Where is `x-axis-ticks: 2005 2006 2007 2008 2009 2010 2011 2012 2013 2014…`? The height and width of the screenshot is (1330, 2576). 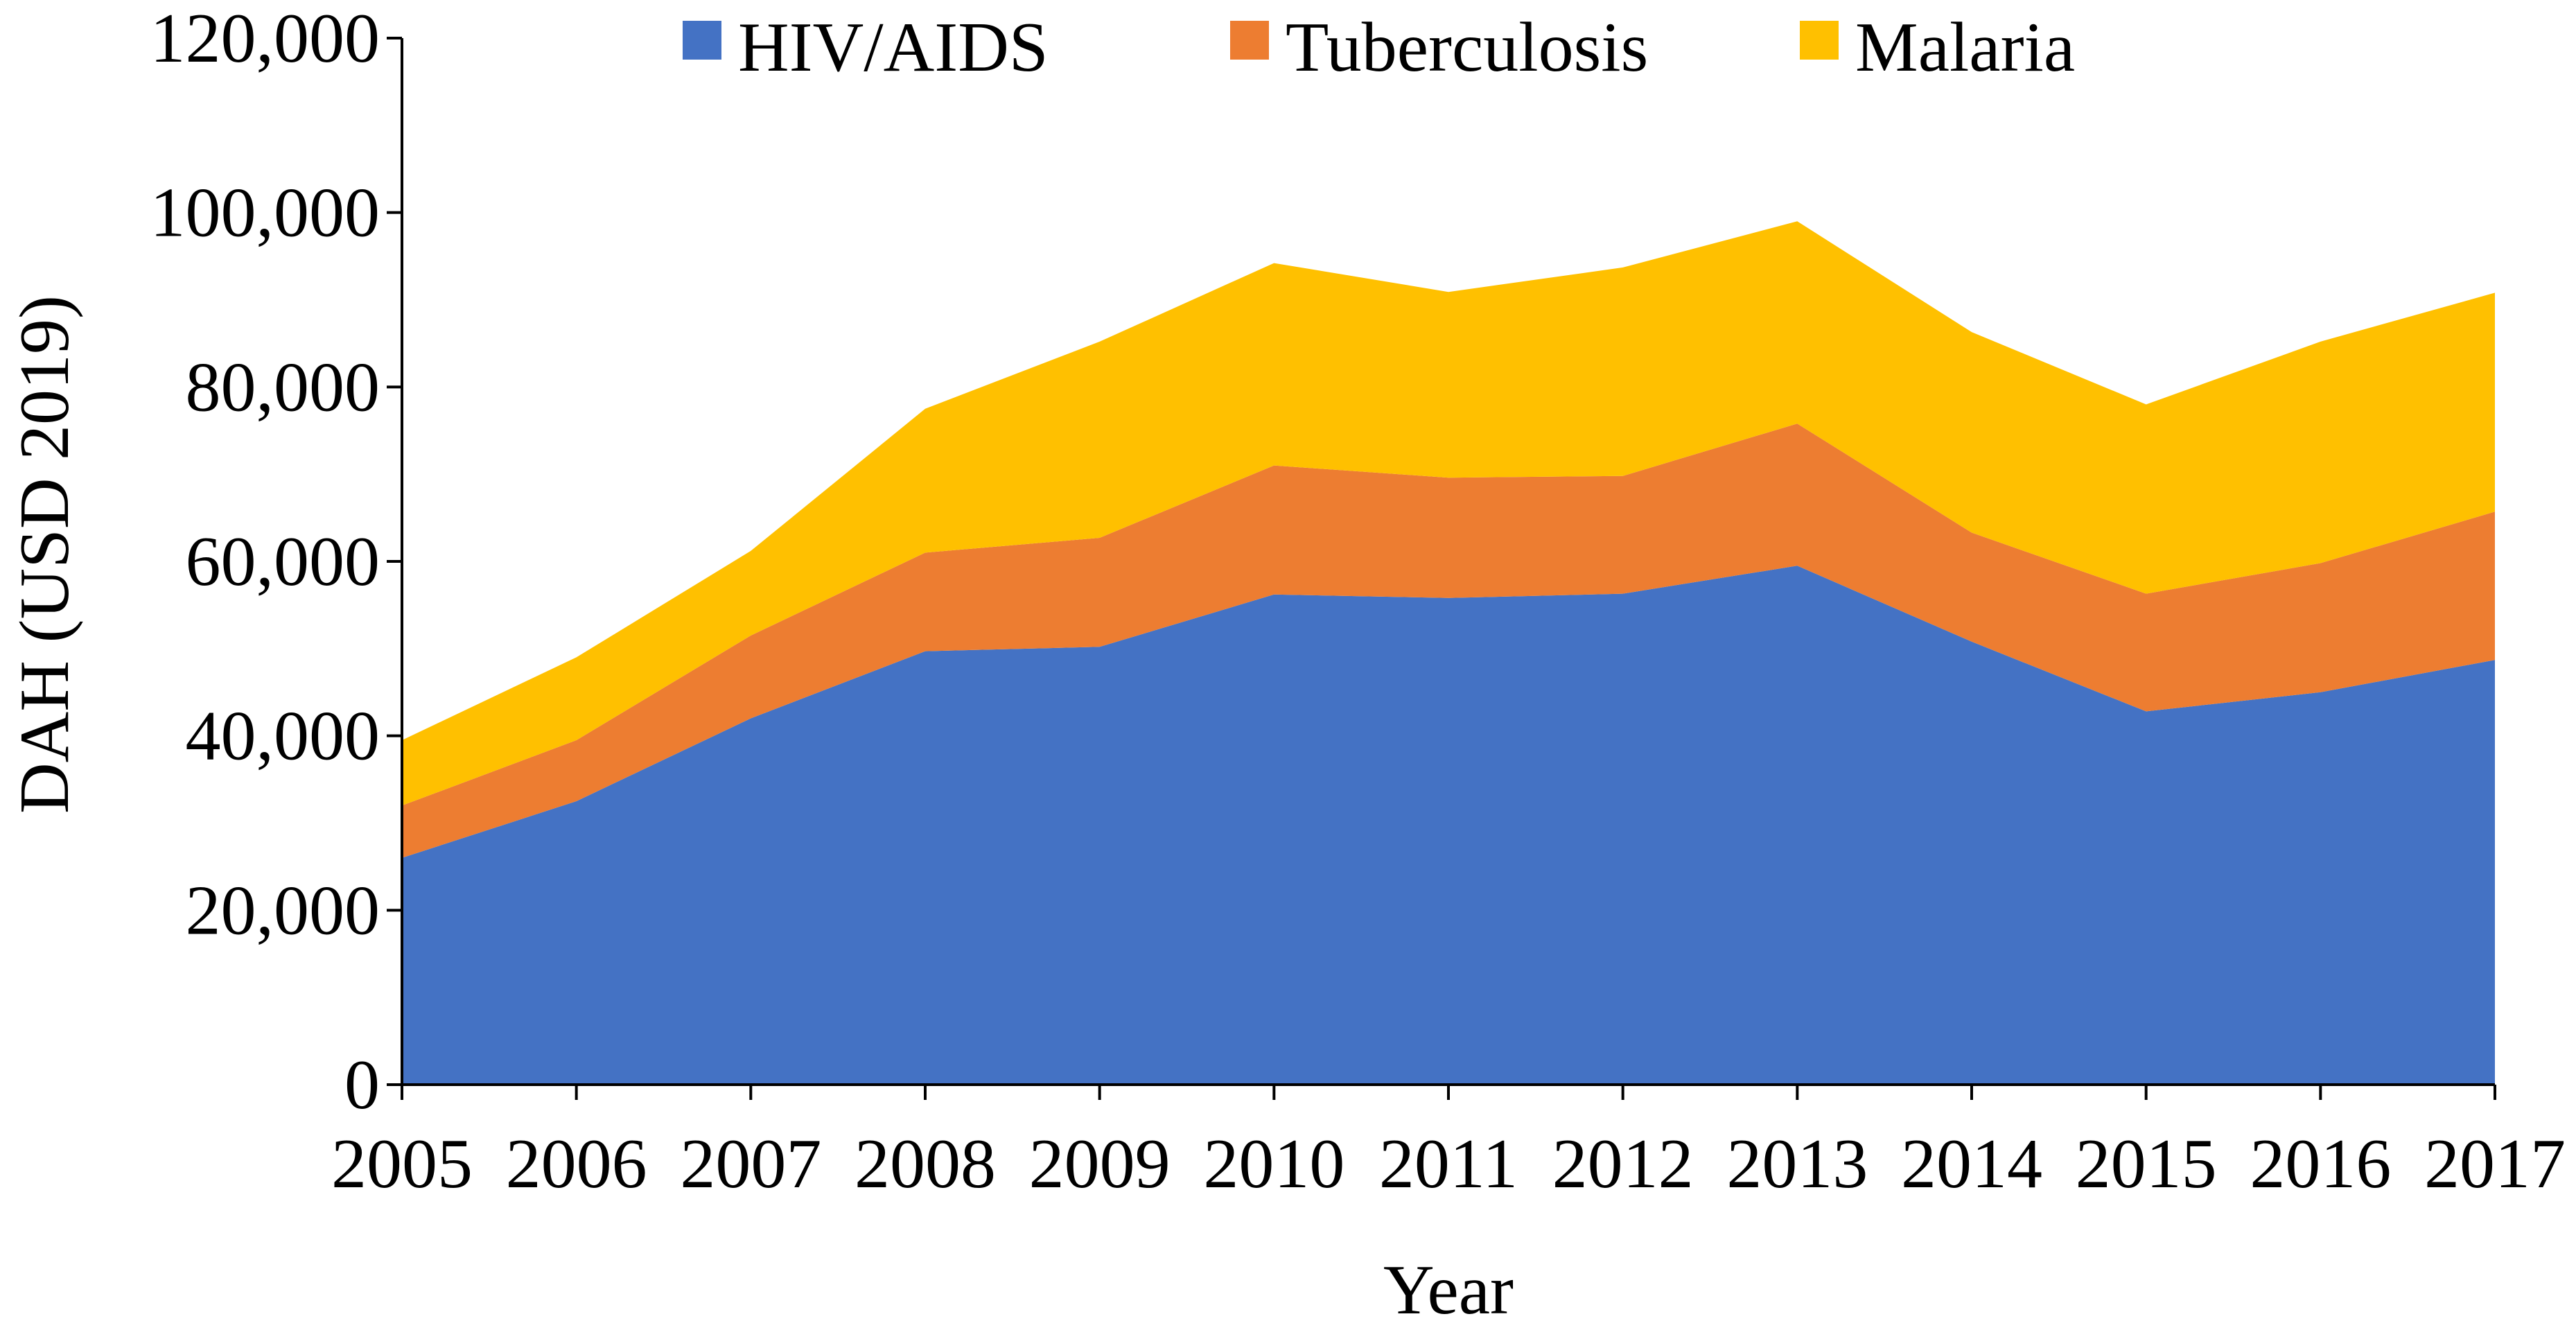
x-axis-ticks: 2005 2006 2007 2008 2009 2010 2011 2012 2013 2014… is located at coordinates (1448, 1144).